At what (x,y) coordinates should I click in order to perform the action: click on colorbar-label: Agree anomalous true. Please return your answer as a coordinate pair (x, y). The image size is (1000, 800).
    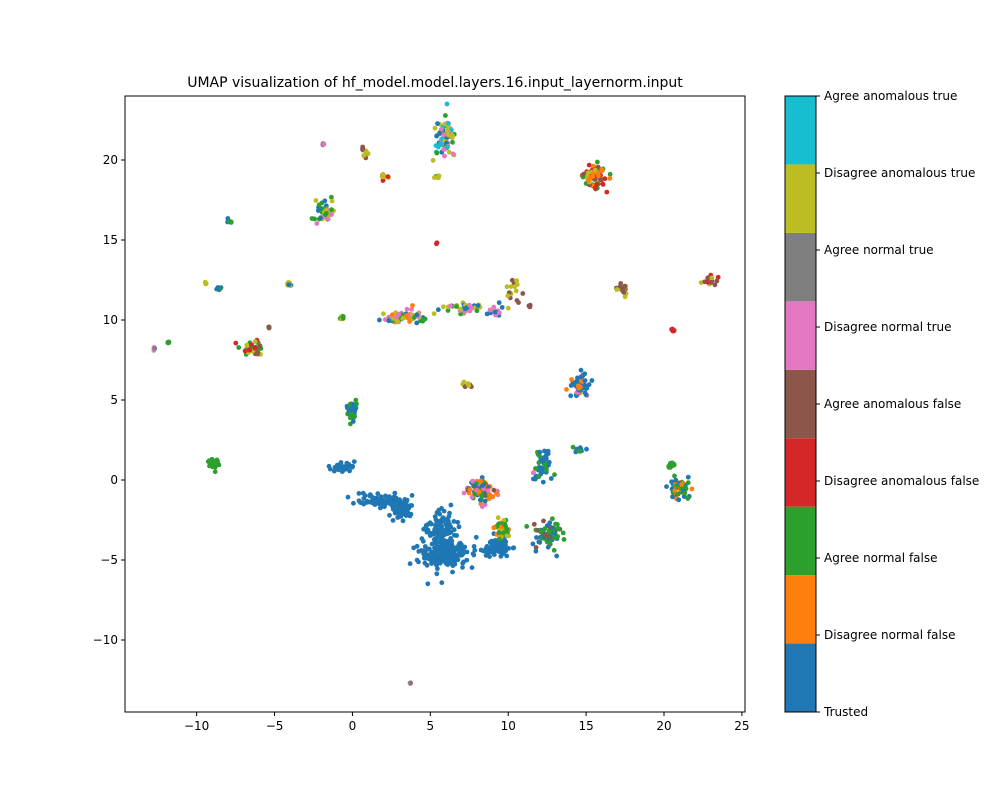
    Looking at the image, I should click on (890, 96).